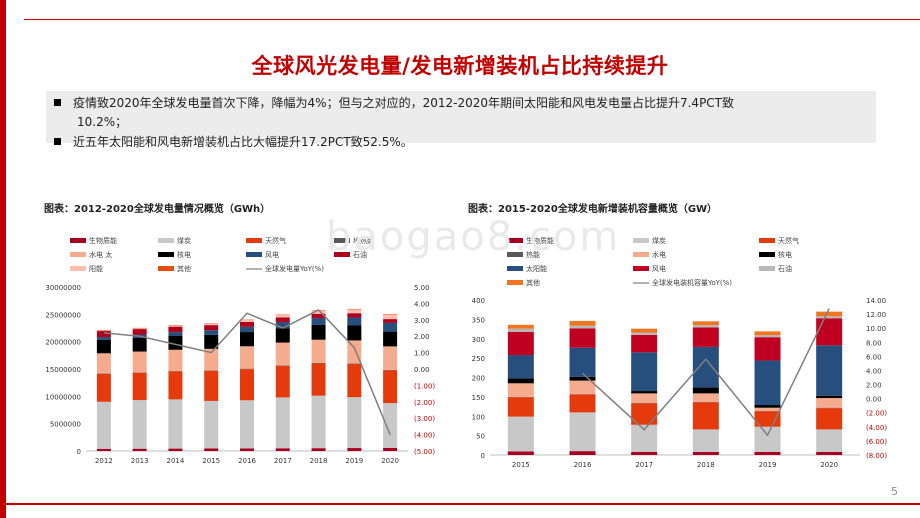 This screenshot has height=518, width=920. Describe the element at coordinates (100, 254) in the screenshot. I see `legend-label: 水电 太` at that location.